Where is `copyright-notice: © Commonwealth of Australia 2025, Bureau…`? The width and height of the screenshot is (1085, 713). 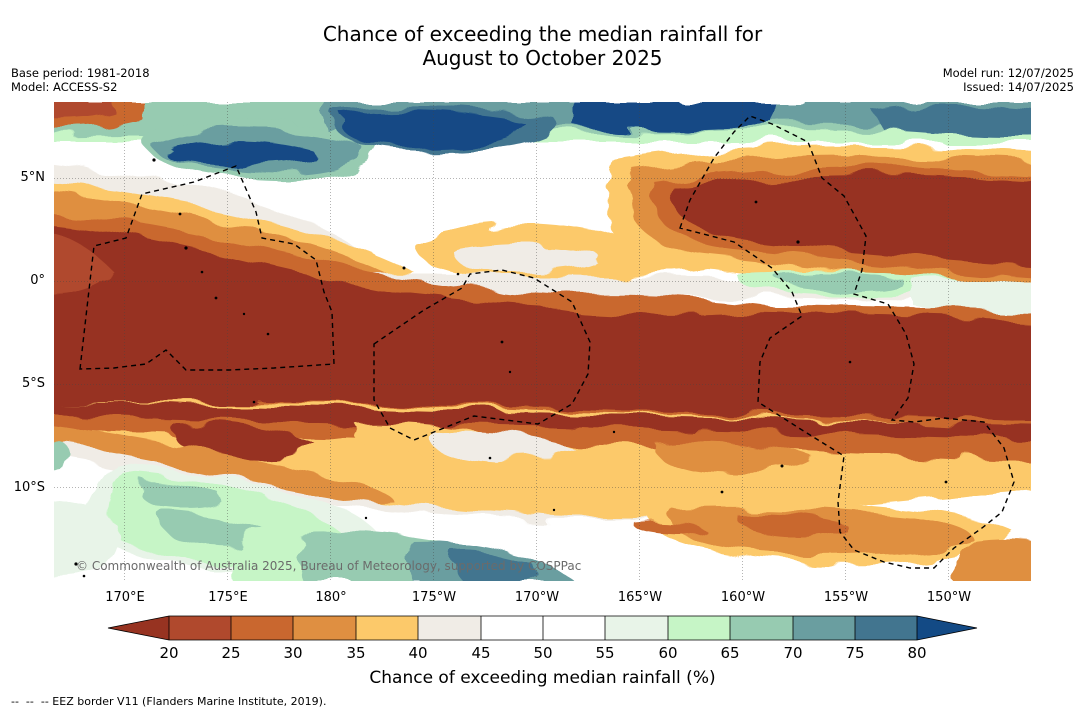
copyright-notice: © Commonwealth of Australia 2025, Bureau… is located at coordinates (329, 566).